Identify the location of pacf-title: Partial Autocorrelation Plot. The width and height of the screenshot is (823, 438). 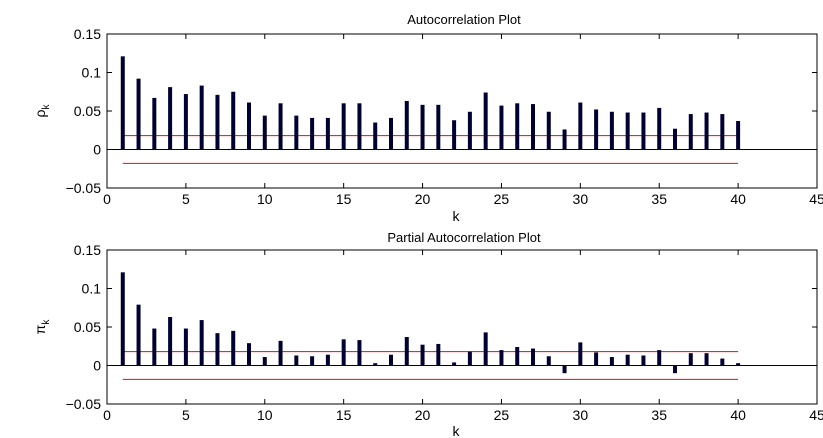
(464, 237).